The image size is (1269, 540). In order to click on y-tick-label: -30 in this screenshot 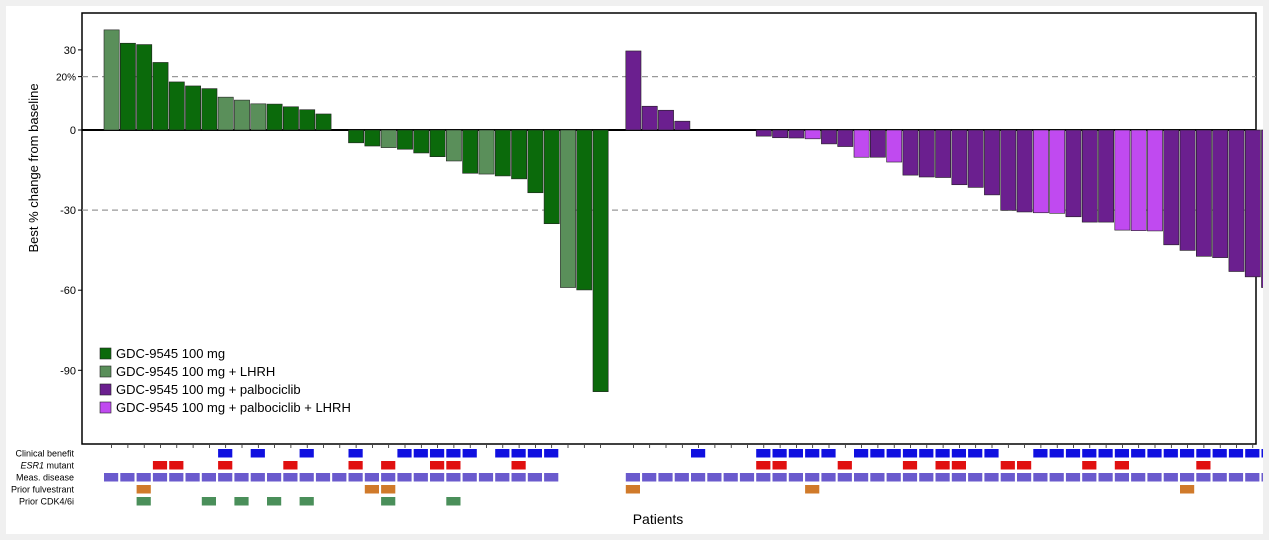, I will do `click(68, 211)`.